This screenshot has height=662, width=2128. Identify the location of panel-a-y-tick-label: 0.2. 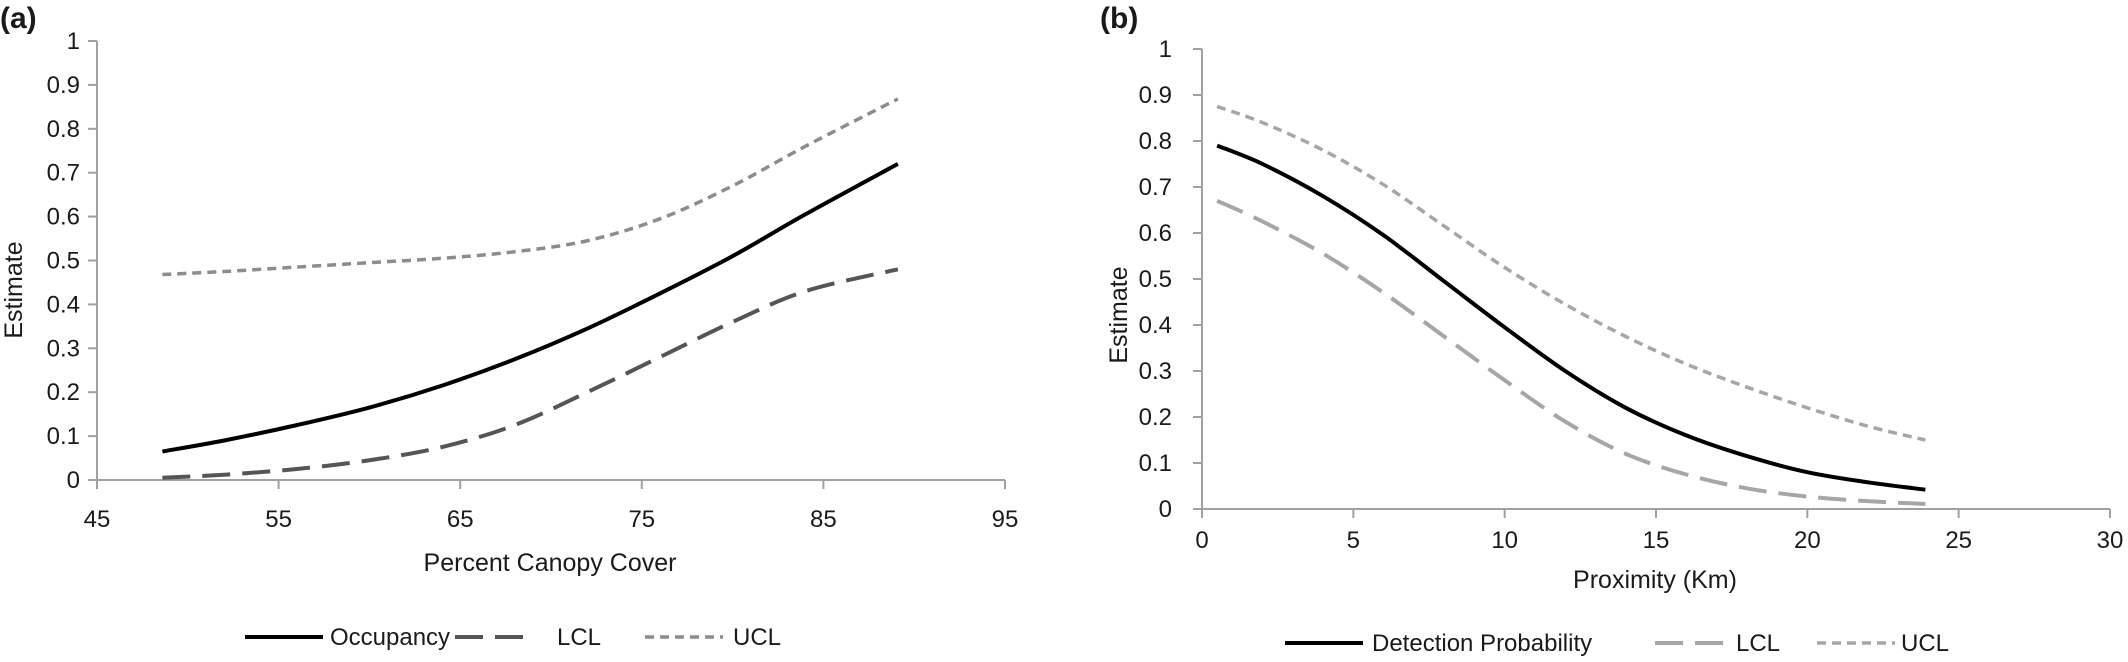
(63, 392).